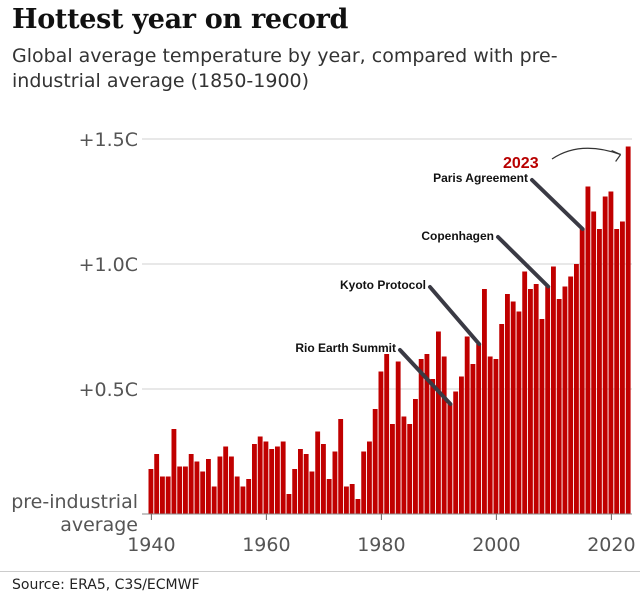  What do you see at coordinates (421, 436) in the screenshot?
I see `bar-1987` at bounding box center [421, 436].